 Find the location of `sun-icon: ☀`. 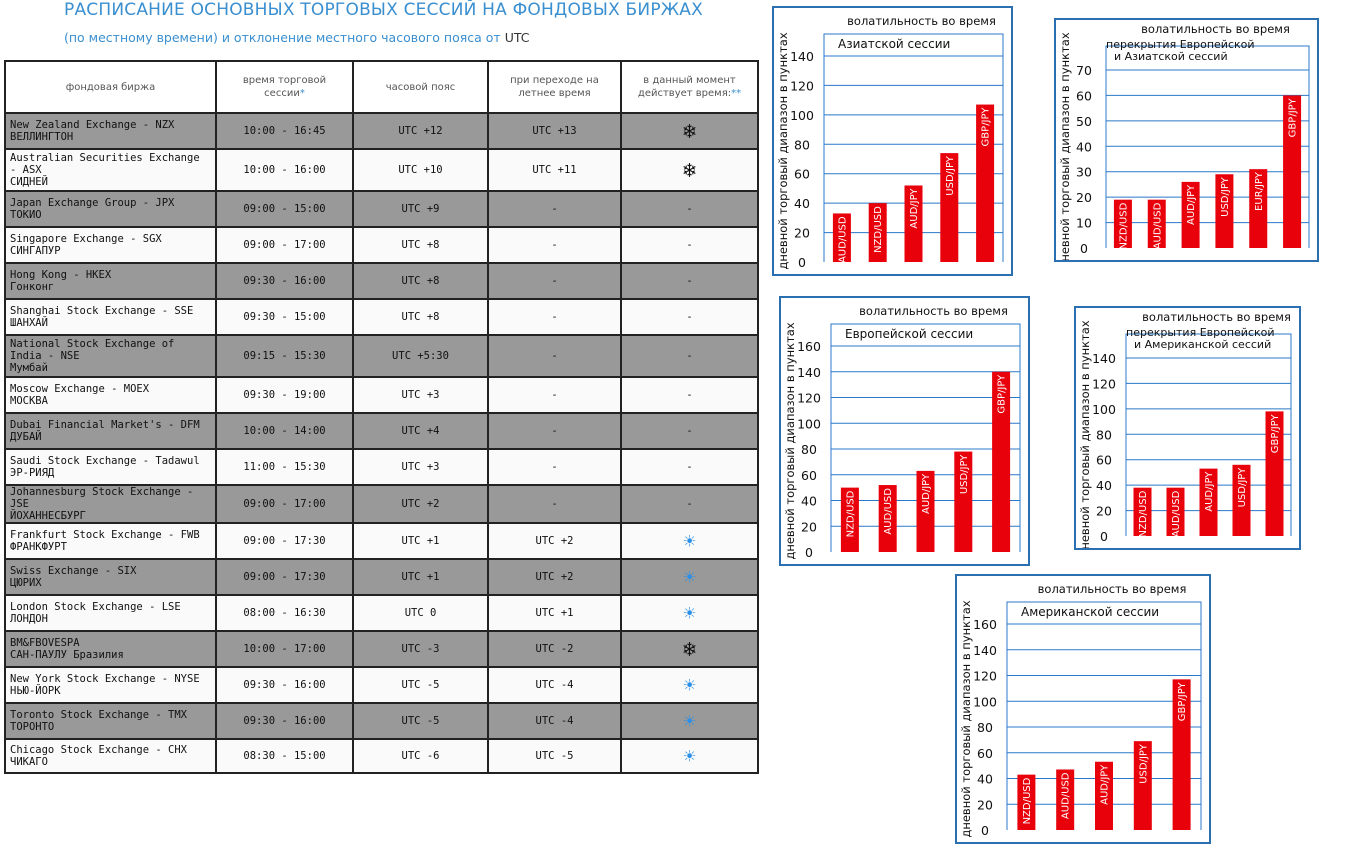

sun-icon: ☀ is located at coordinates (689, 685).